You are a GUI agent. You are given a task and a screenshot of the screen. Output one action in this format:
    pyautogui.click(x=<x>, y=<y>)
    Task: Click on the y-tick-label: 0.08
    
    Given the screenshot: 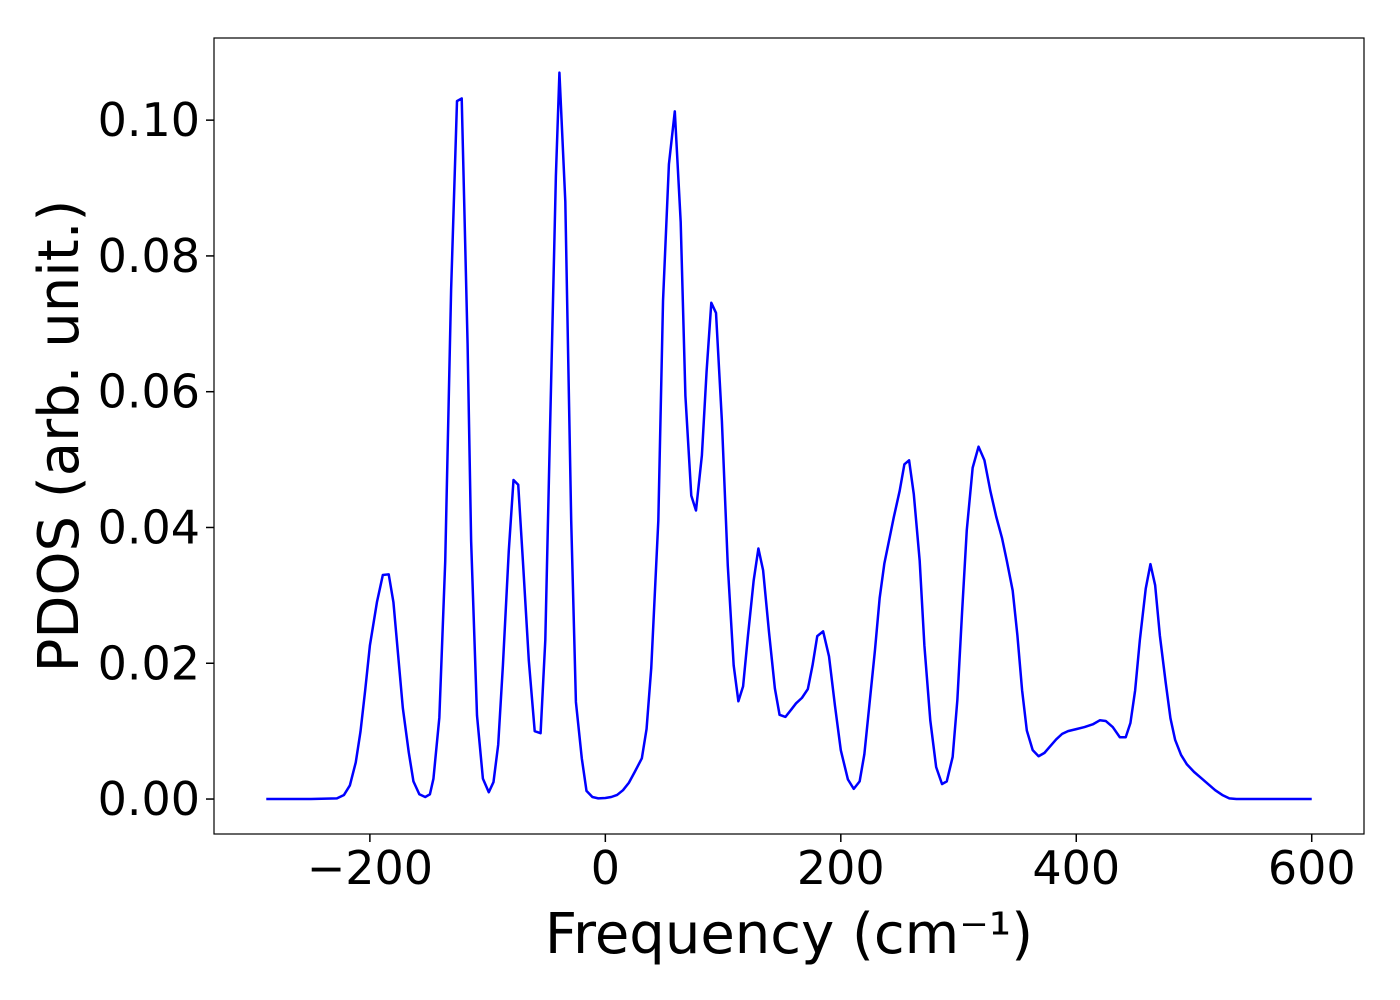 What is the action you would take?
    pyautogui.click(x=149, y=256)
    